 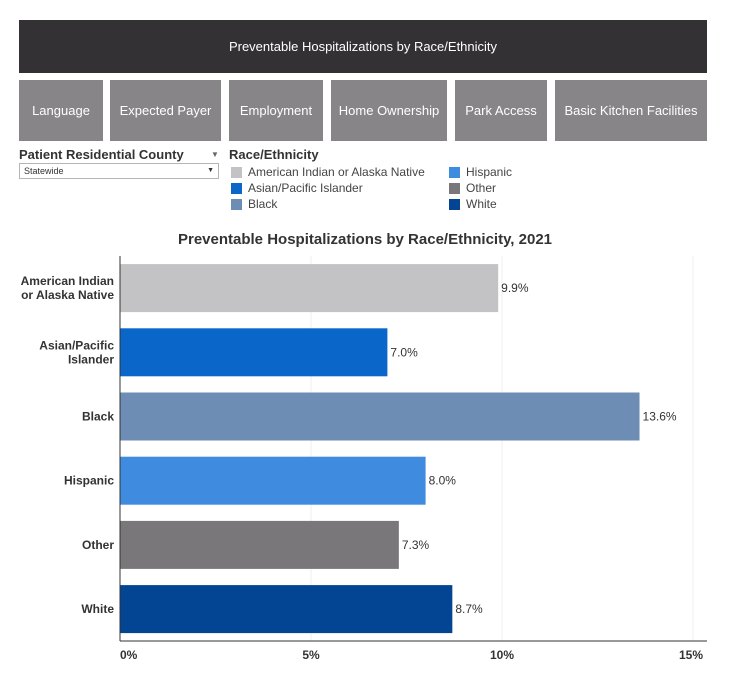 What do you see at coordinates (165, 110) in the screenshot?
I see `nav-button-expected-payer: Expected Payer` at bounding box center [165, 110].